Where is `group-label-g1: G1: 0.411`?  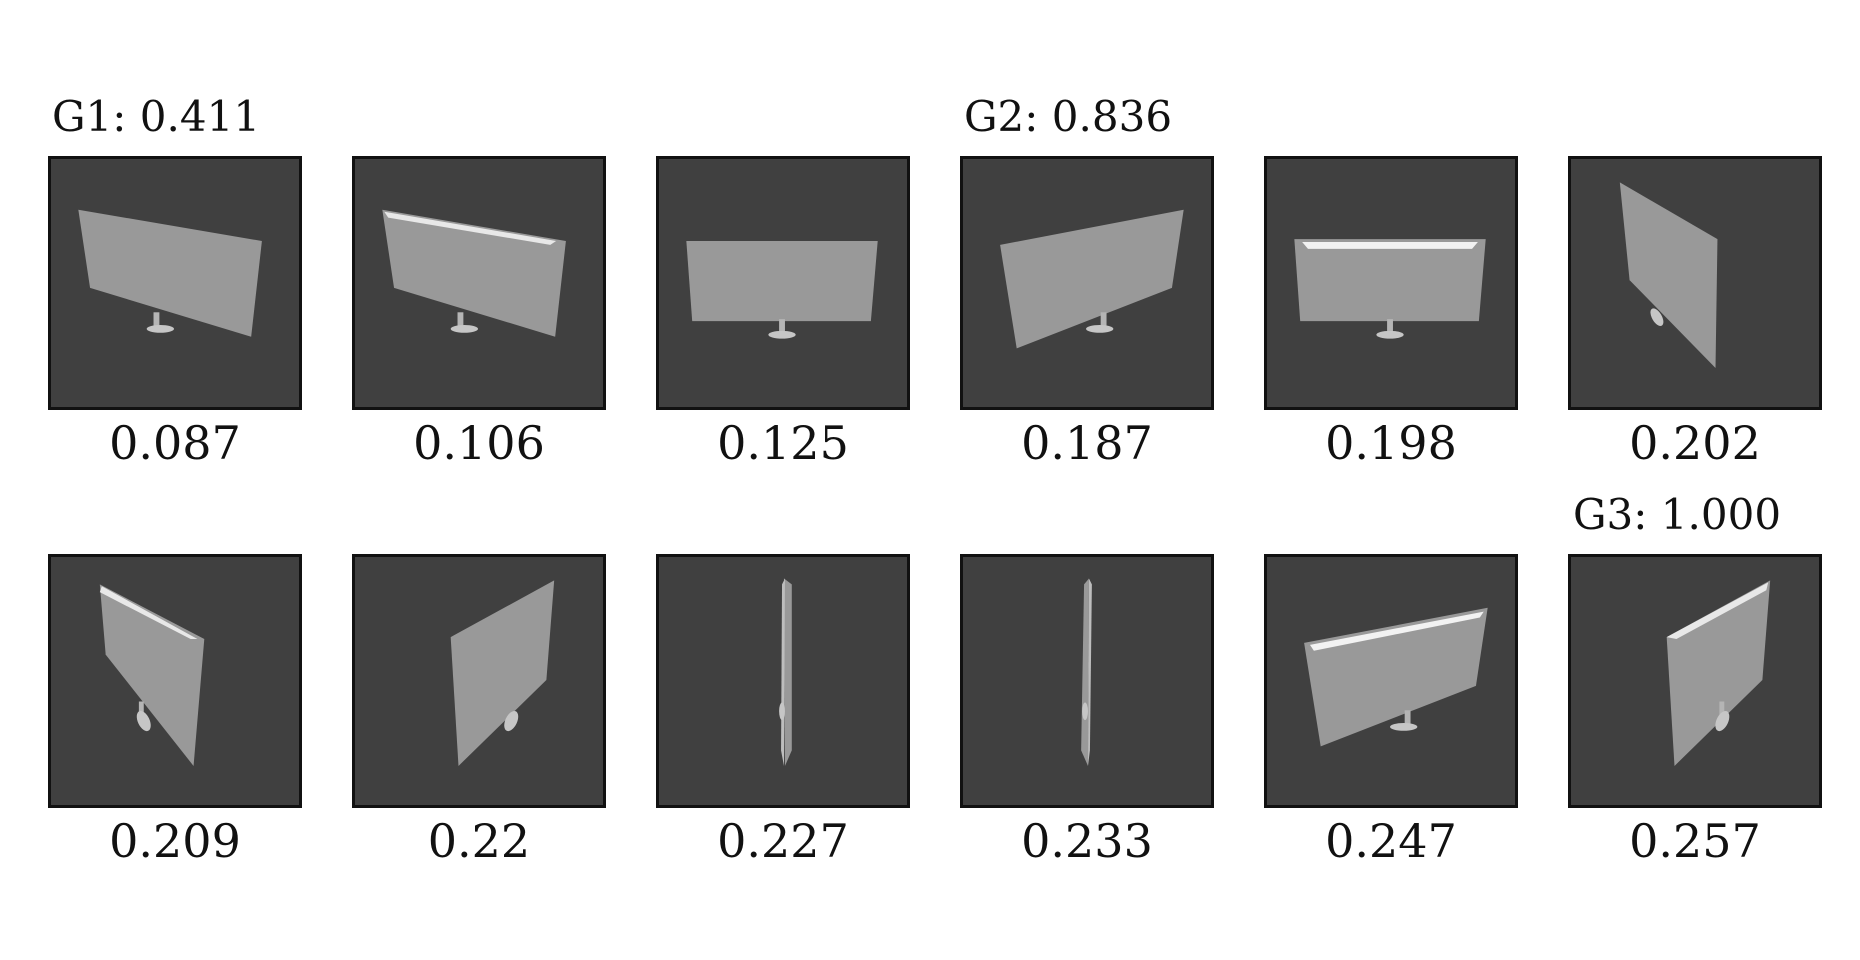
group-label-g1: G1: 0.411 is located at coordinates (156, 117).